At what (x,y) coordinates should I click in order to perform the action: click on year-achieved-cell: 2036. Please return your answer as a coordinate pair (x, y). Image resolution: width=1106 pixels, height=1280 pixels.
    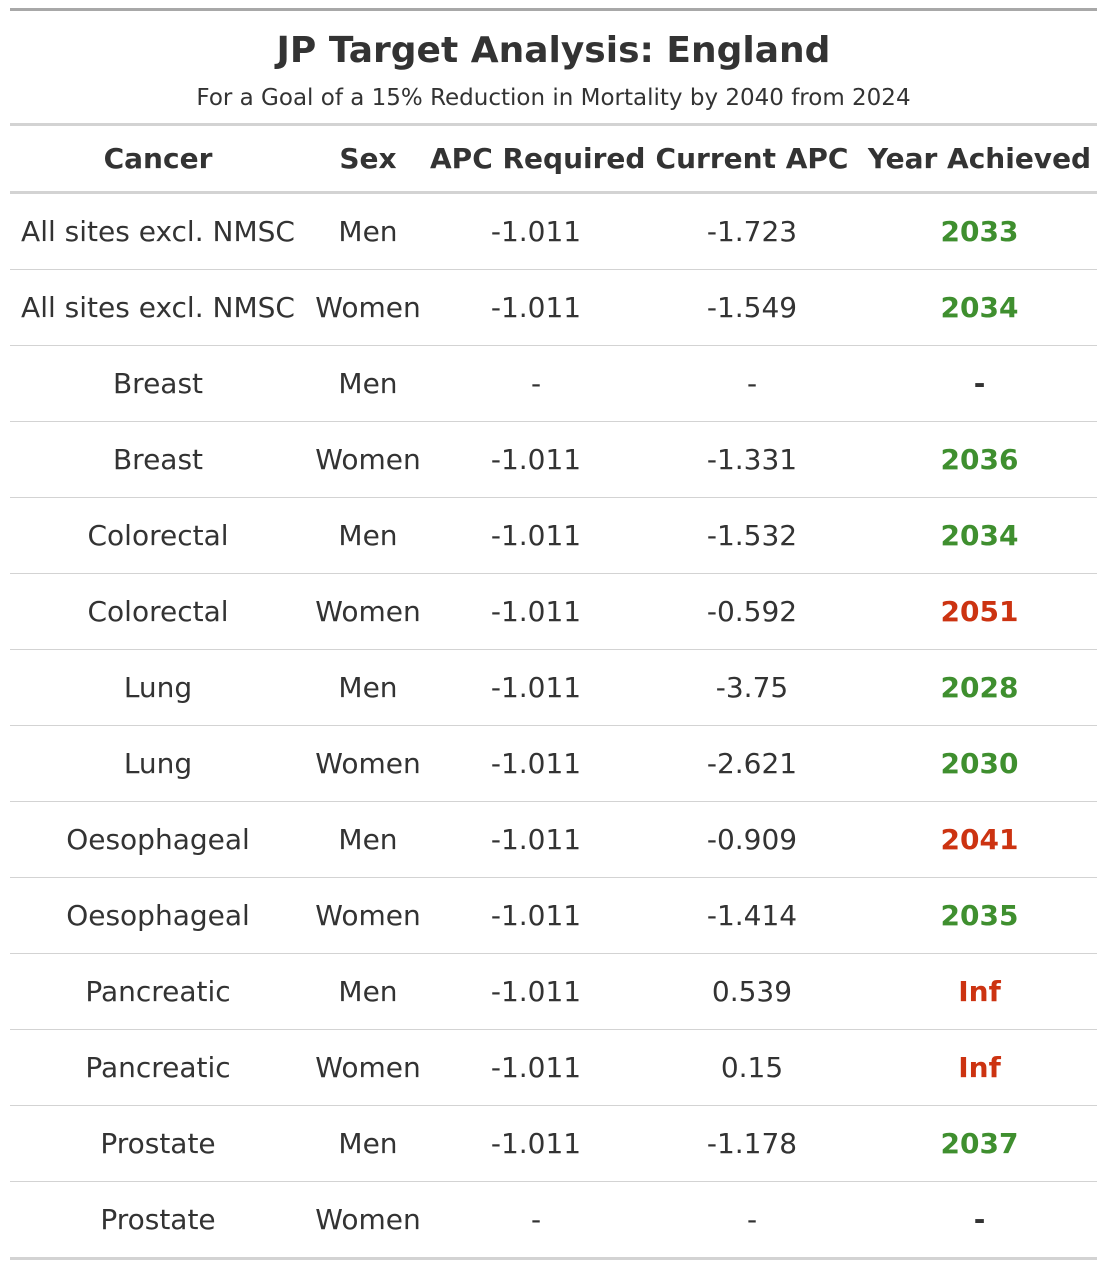
    Looking at the image, I should click on (979, 459).